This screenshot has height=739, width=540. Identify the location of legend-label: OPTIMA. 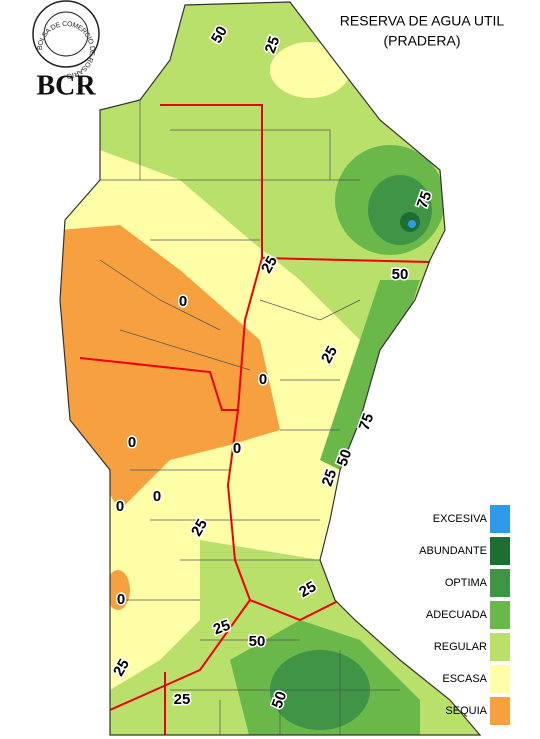
(466, 583).